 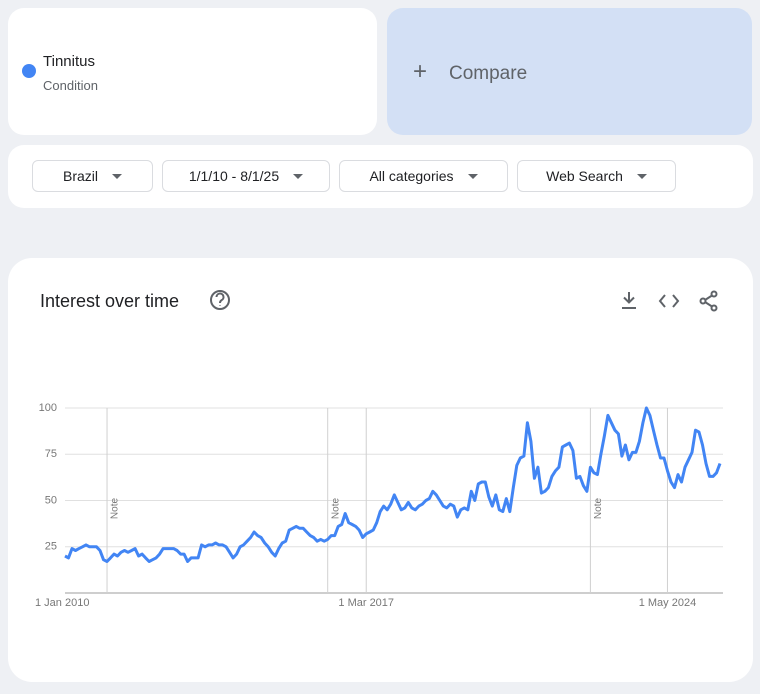 I want to click on filter-label: Brazil, so click(x=80, y=176).